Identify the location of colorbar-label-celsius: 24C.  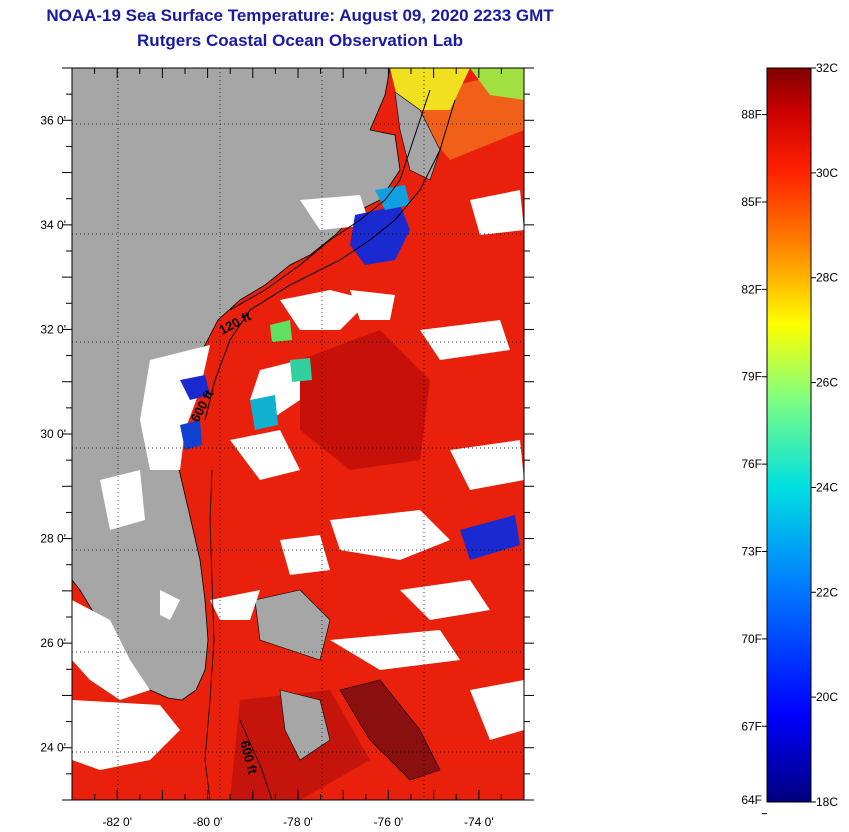
(827, 487).